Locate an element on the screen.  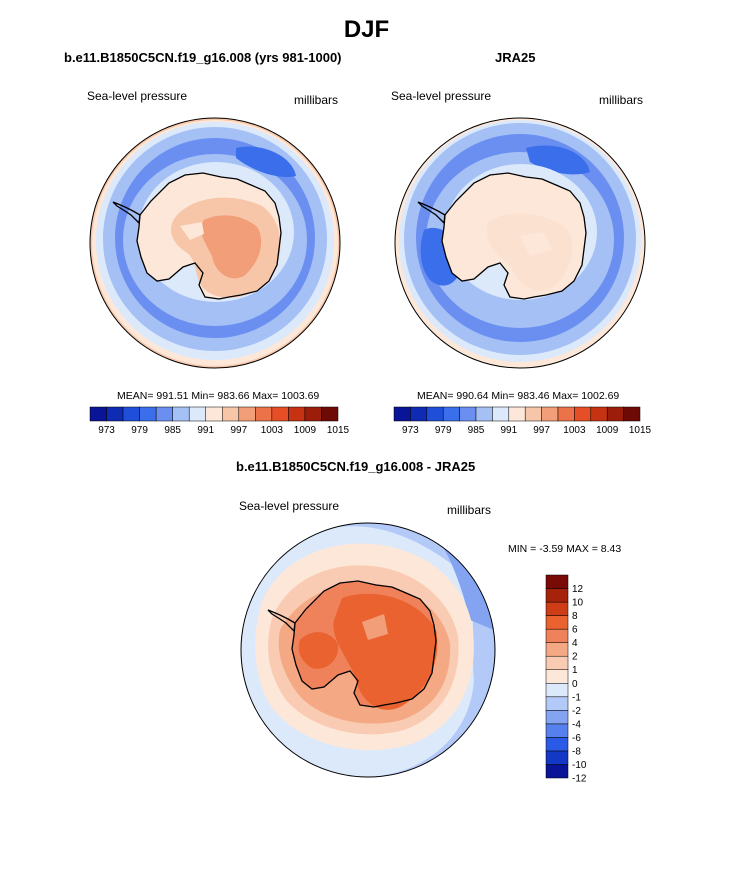
colorbar-tick-label: 8 is located at coordinates (575, 616).